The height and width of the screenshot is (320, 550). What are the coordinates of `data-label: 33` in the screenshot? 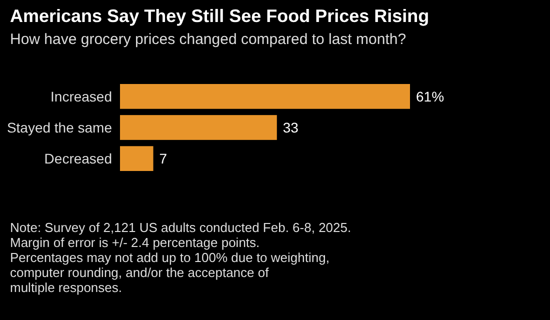 It's located at (290, 127).